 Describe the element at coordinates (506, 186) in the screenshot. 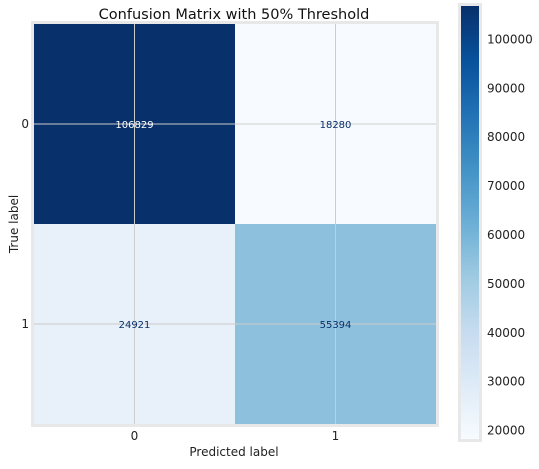

I see `colorbar-tick-label-5: 70000` at that location.